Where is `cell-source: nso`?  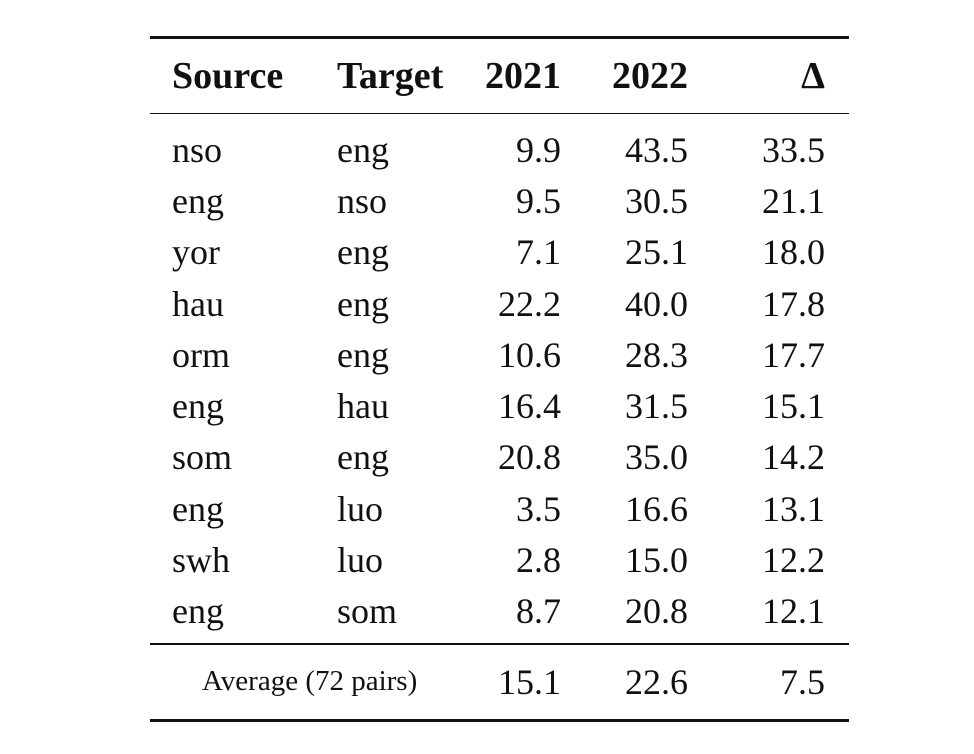
cell-source: nso is located at coordinates (197, 149).